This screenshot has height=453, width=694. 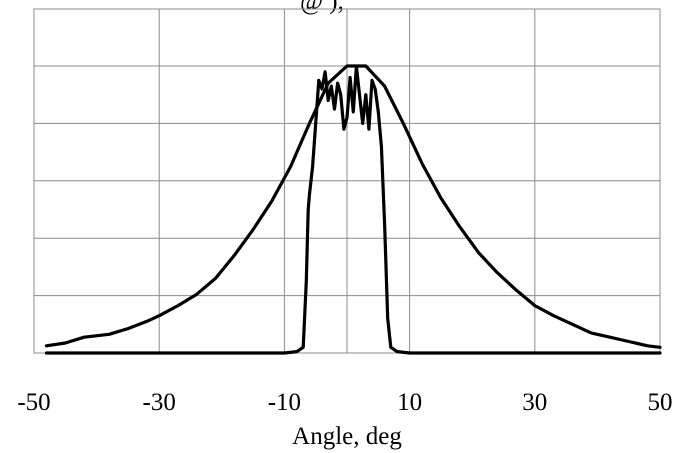 What do you see at coordinates (344, 402) in the screenshot?
I see `x-tick-labels: -50 -30 -10 10 30 50` at bounding box center [344, 402].